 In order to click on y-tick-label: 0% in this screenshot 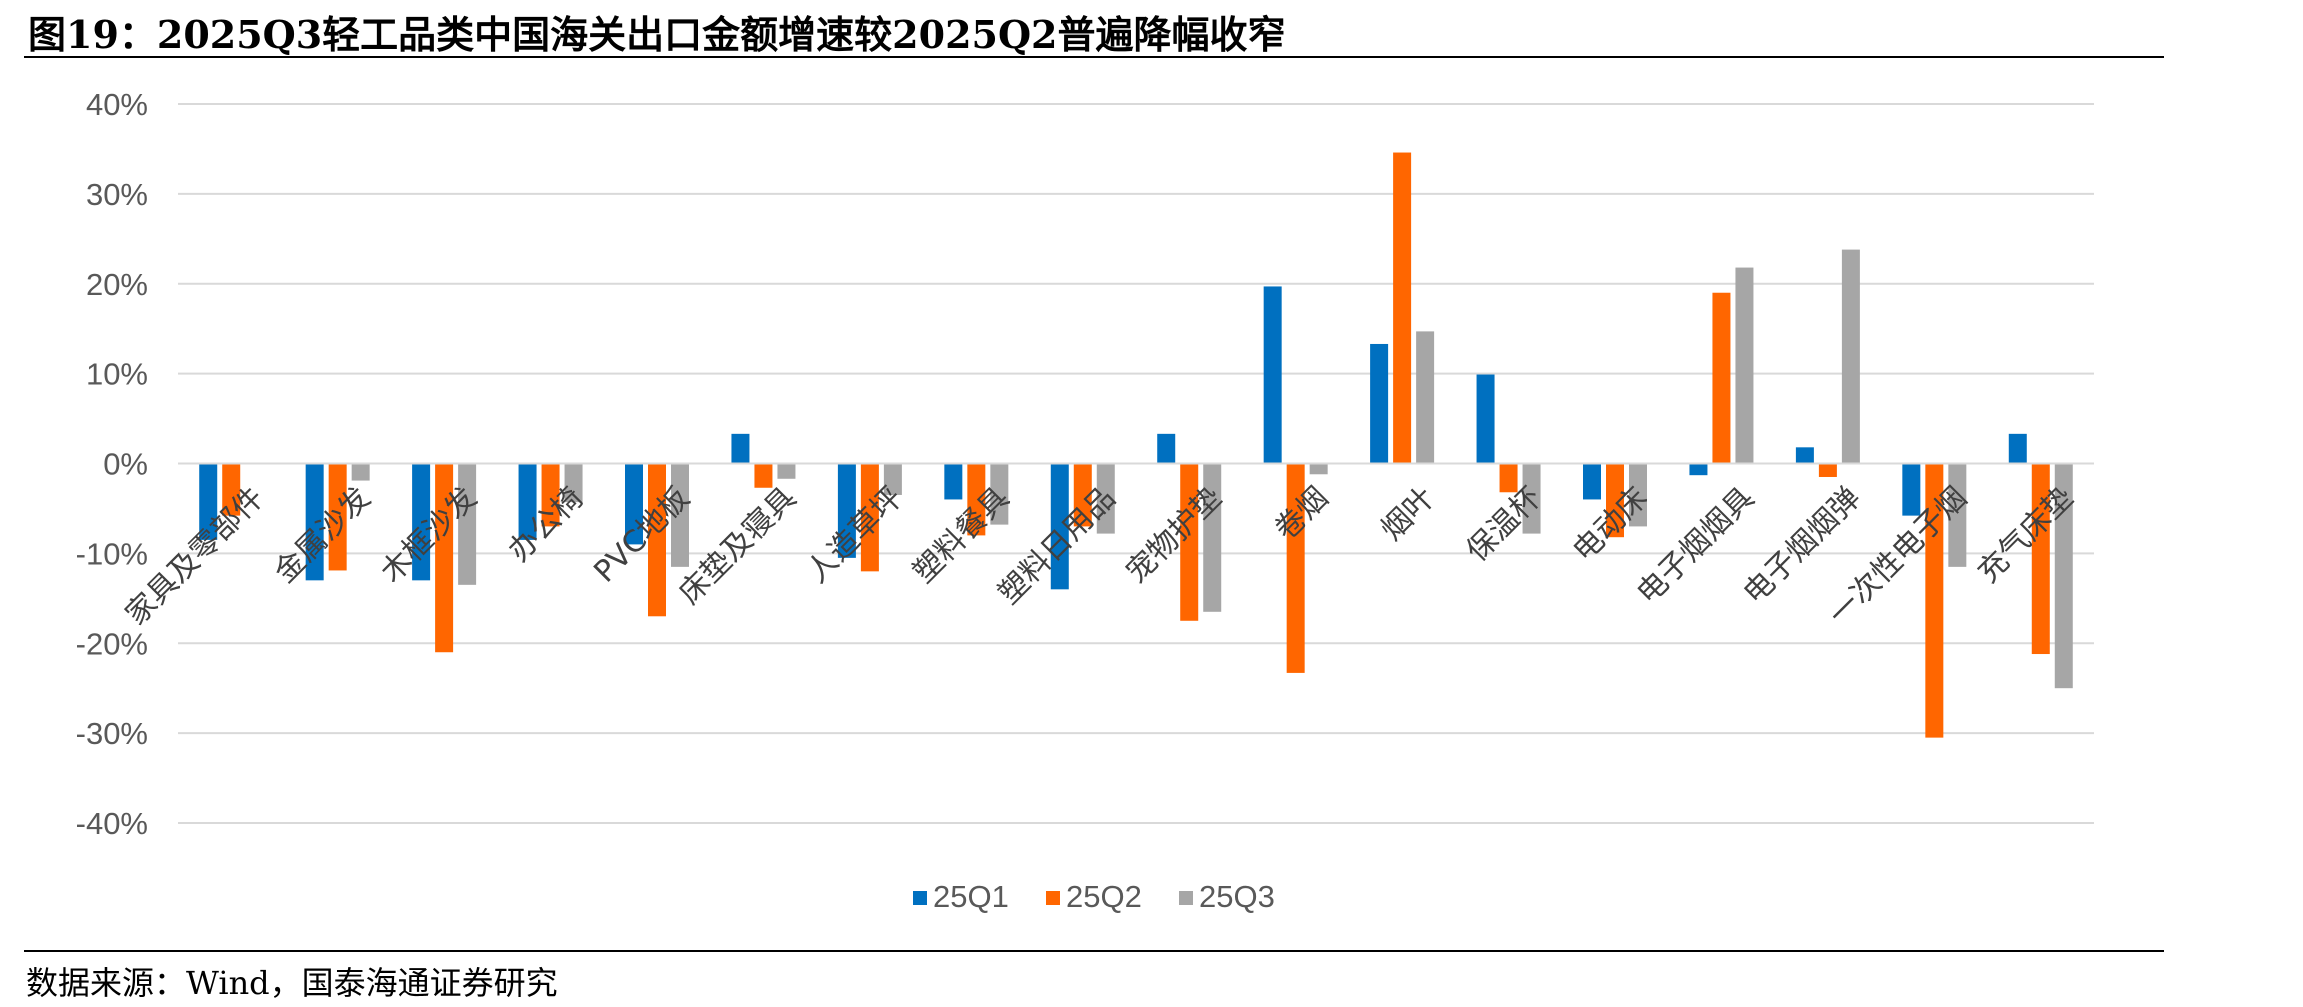, I will do `click(125, 464)`.